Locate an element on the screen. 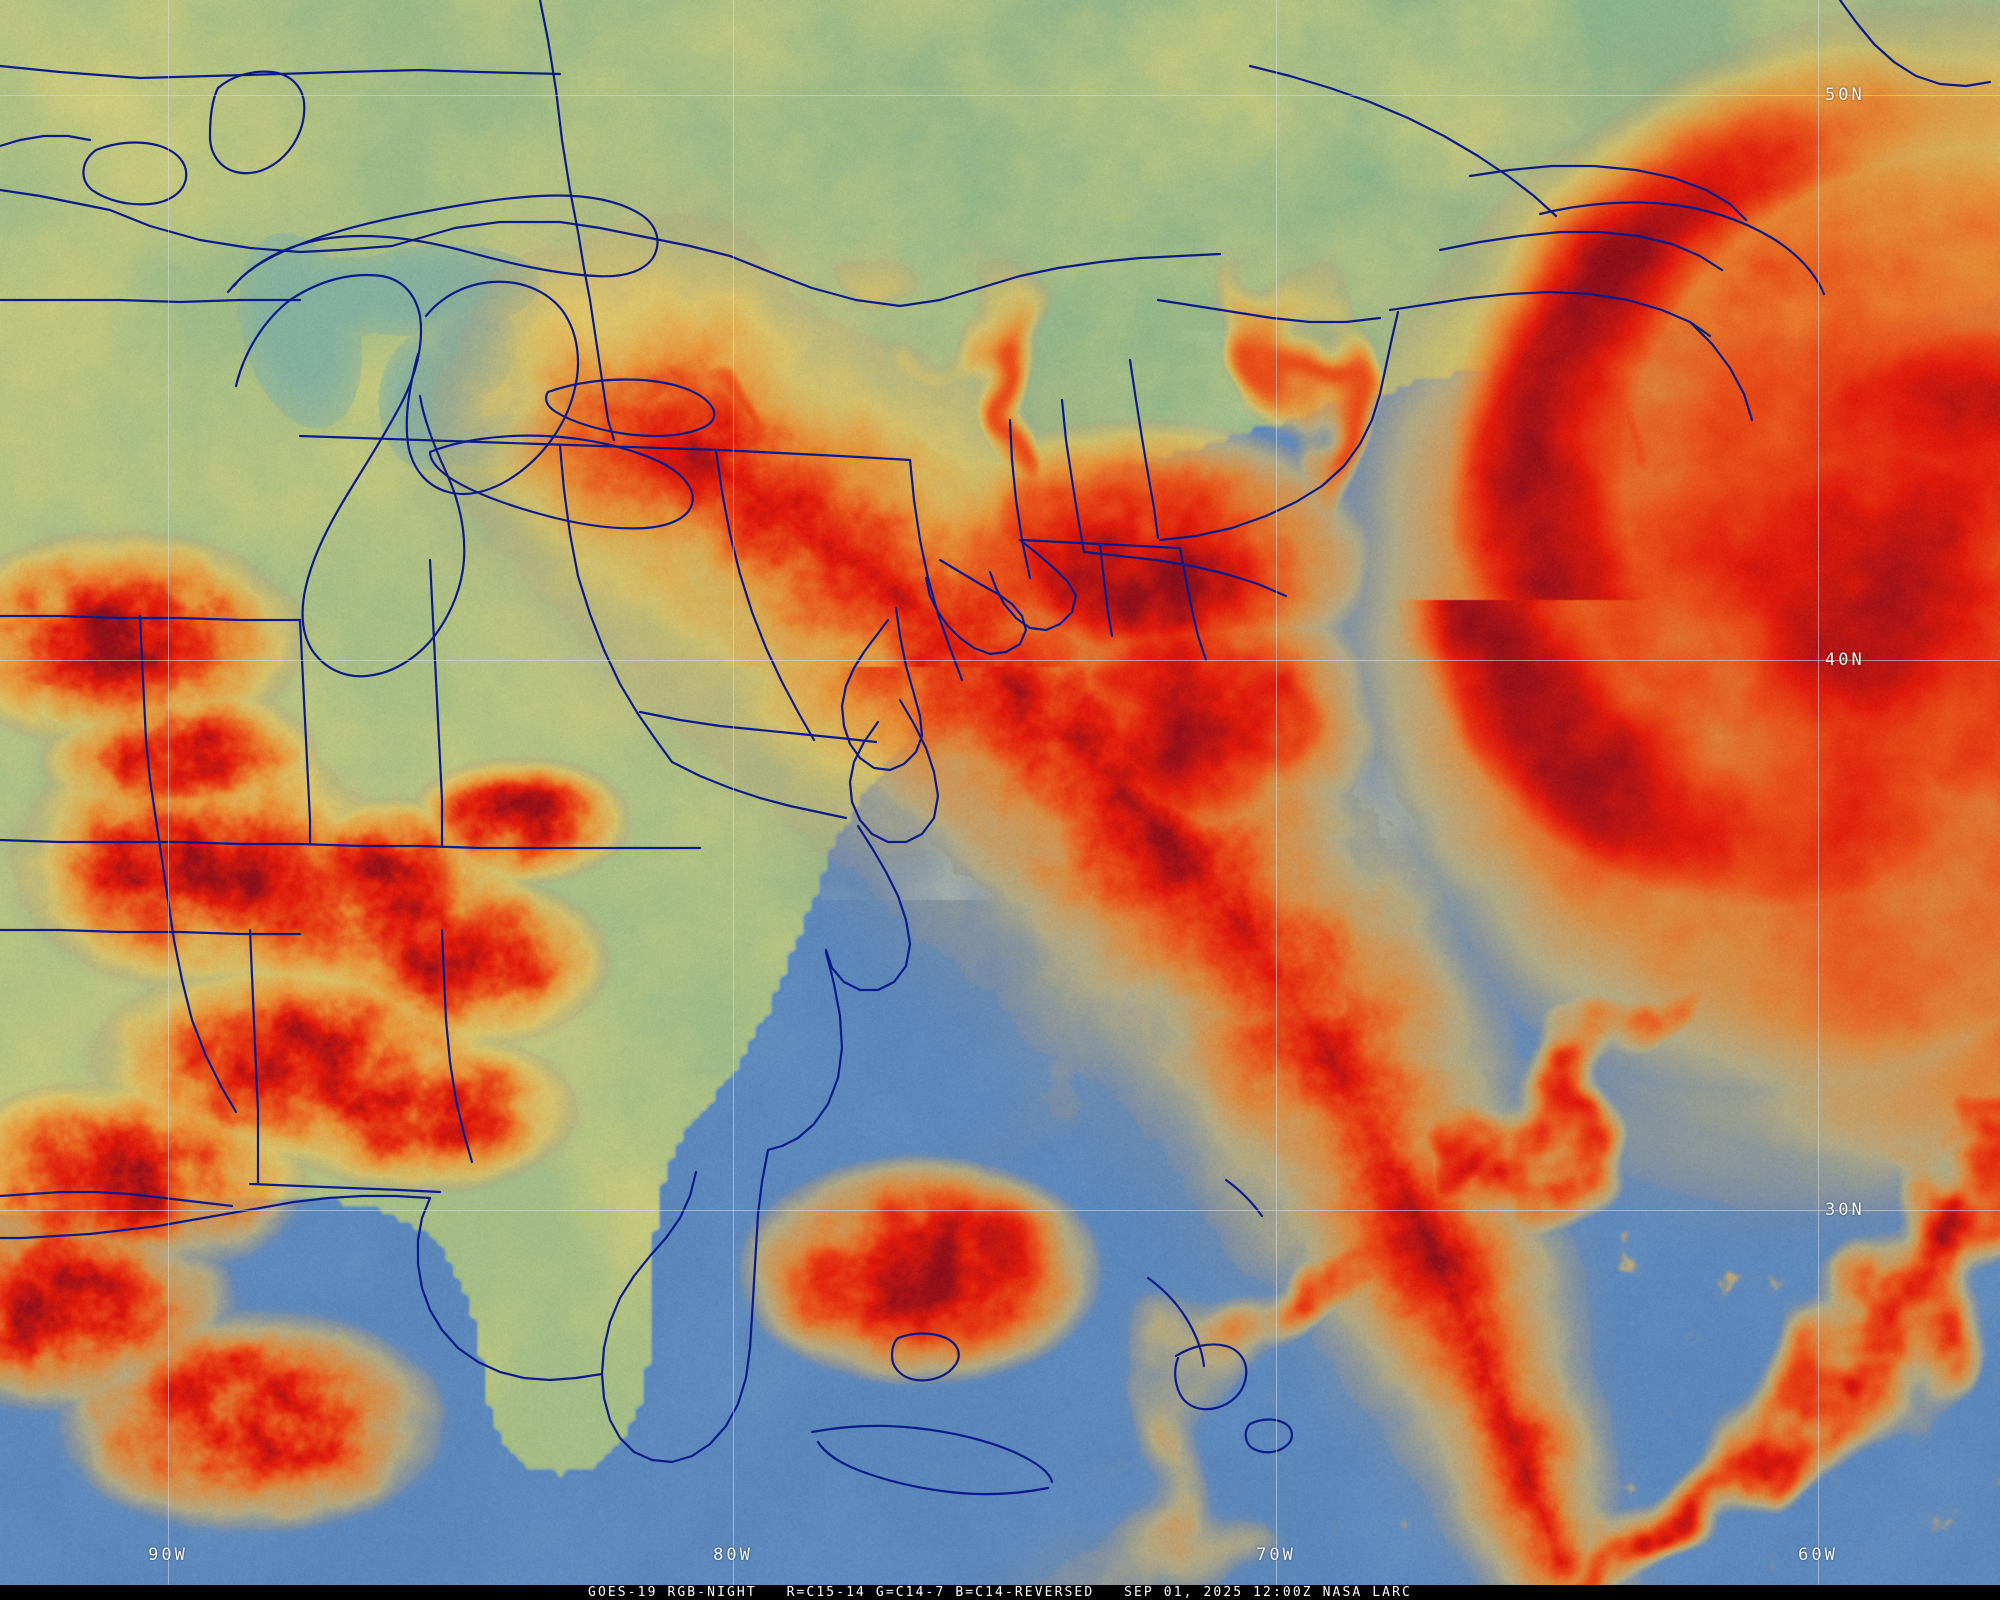 The image size is (2000, 1600). lake-ontario-outline is located at coordinates (630, 408).